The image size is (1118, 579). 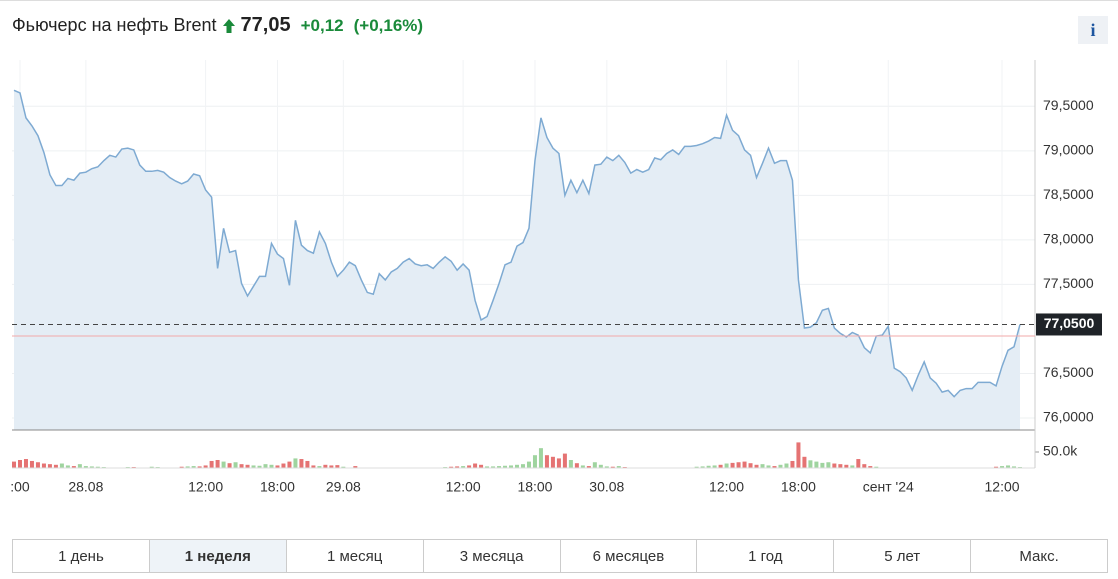 I want to click on period-tab: Макс., so click(x=1039, y=556).